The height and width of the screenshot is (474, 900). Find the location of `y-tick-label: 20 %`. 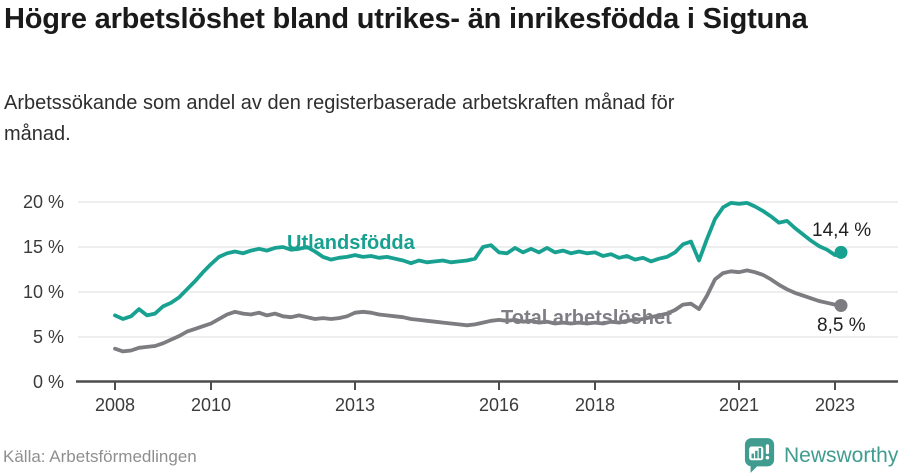

y-tick-label: 20 % is located at coordinates (43, 202).